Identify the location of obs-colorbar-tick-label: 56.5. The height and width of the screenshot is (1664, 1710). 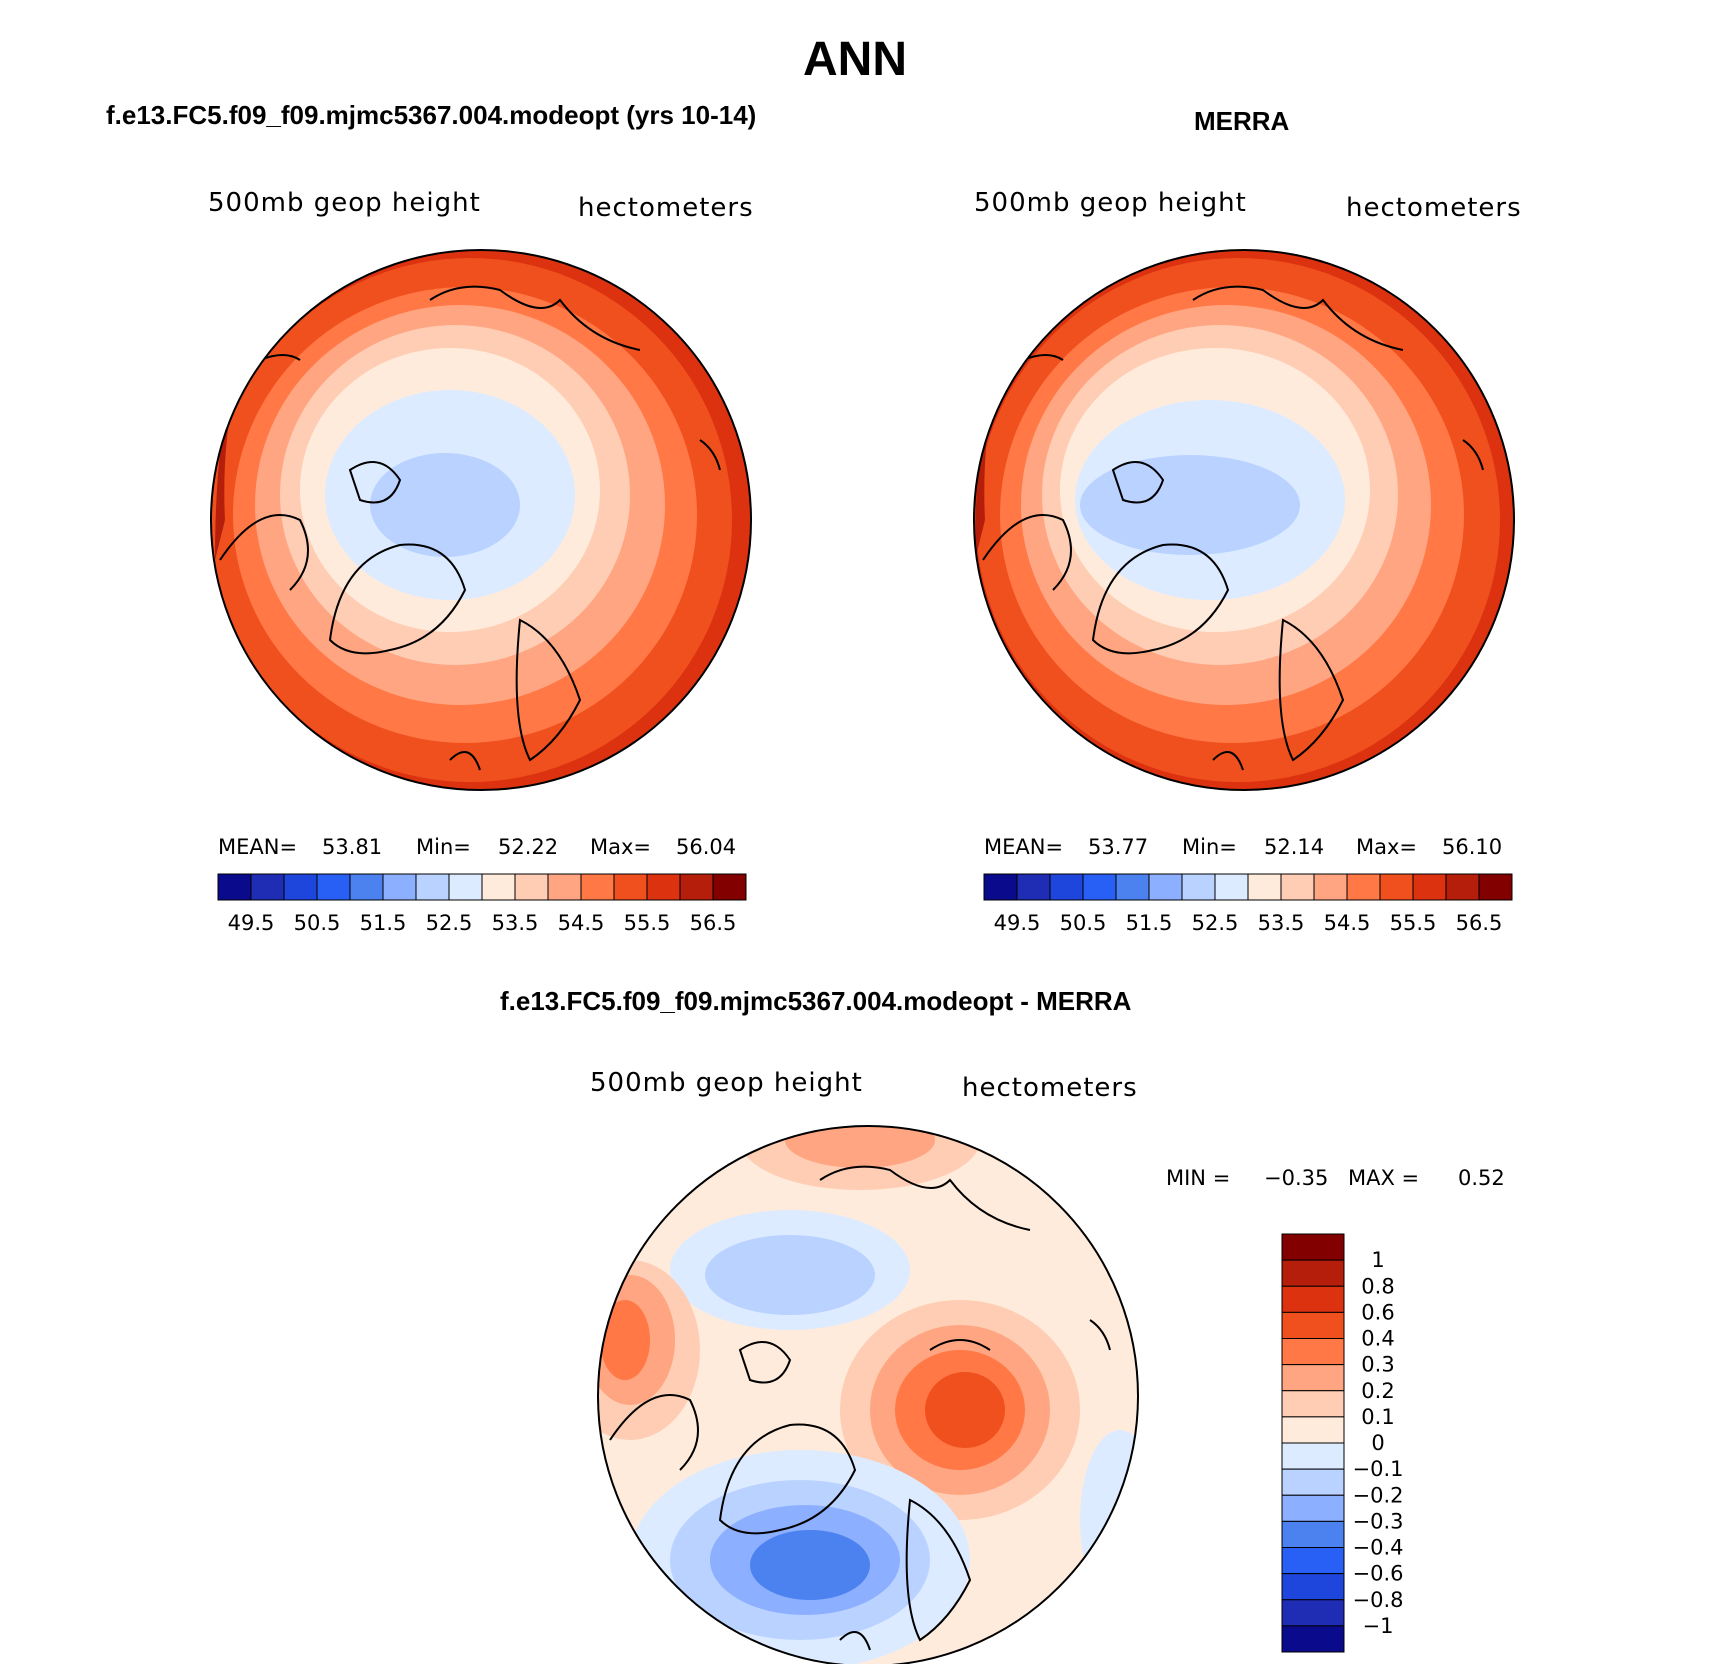
(1479, 923).